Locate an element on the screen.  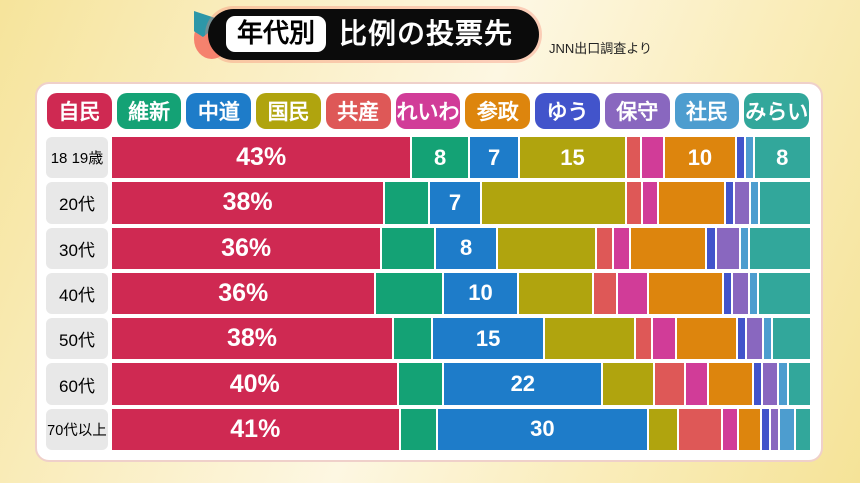
segment-value-label: 41% is located at coordinates (255, 428).